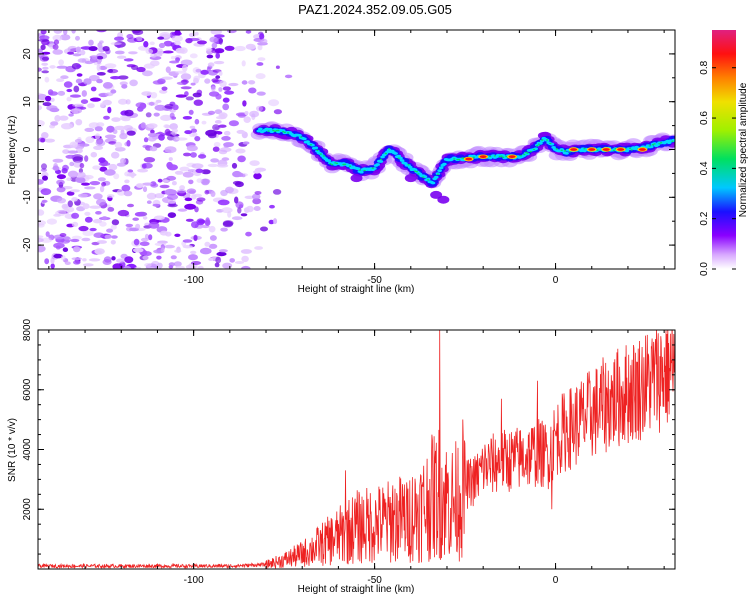 The width and height of the screenshot is (750, 600). What do you see at coordinates (483, 157) in the screenshot?
I see `spectrogram-hotspot-core` at bounding box center [483, 157].